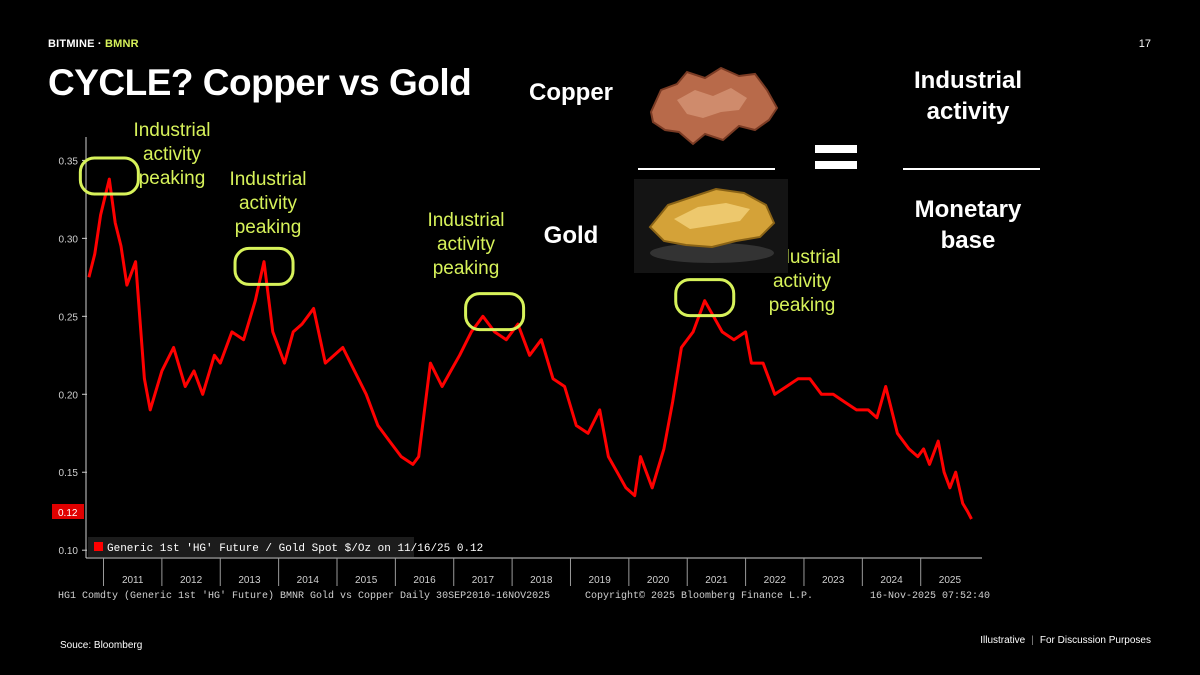 This screenshot has width=1200, height=675. I want to click on chart-caption-right: 16-Nov-2025 07:52:40, so click(930, 596).